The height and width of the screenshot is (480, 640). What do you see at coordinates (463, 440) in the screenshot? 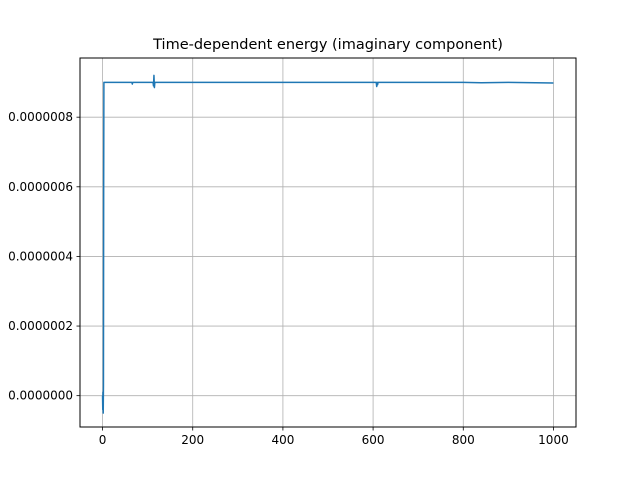
I see `x-tick-label: 800` at bounding box center [463, 440].